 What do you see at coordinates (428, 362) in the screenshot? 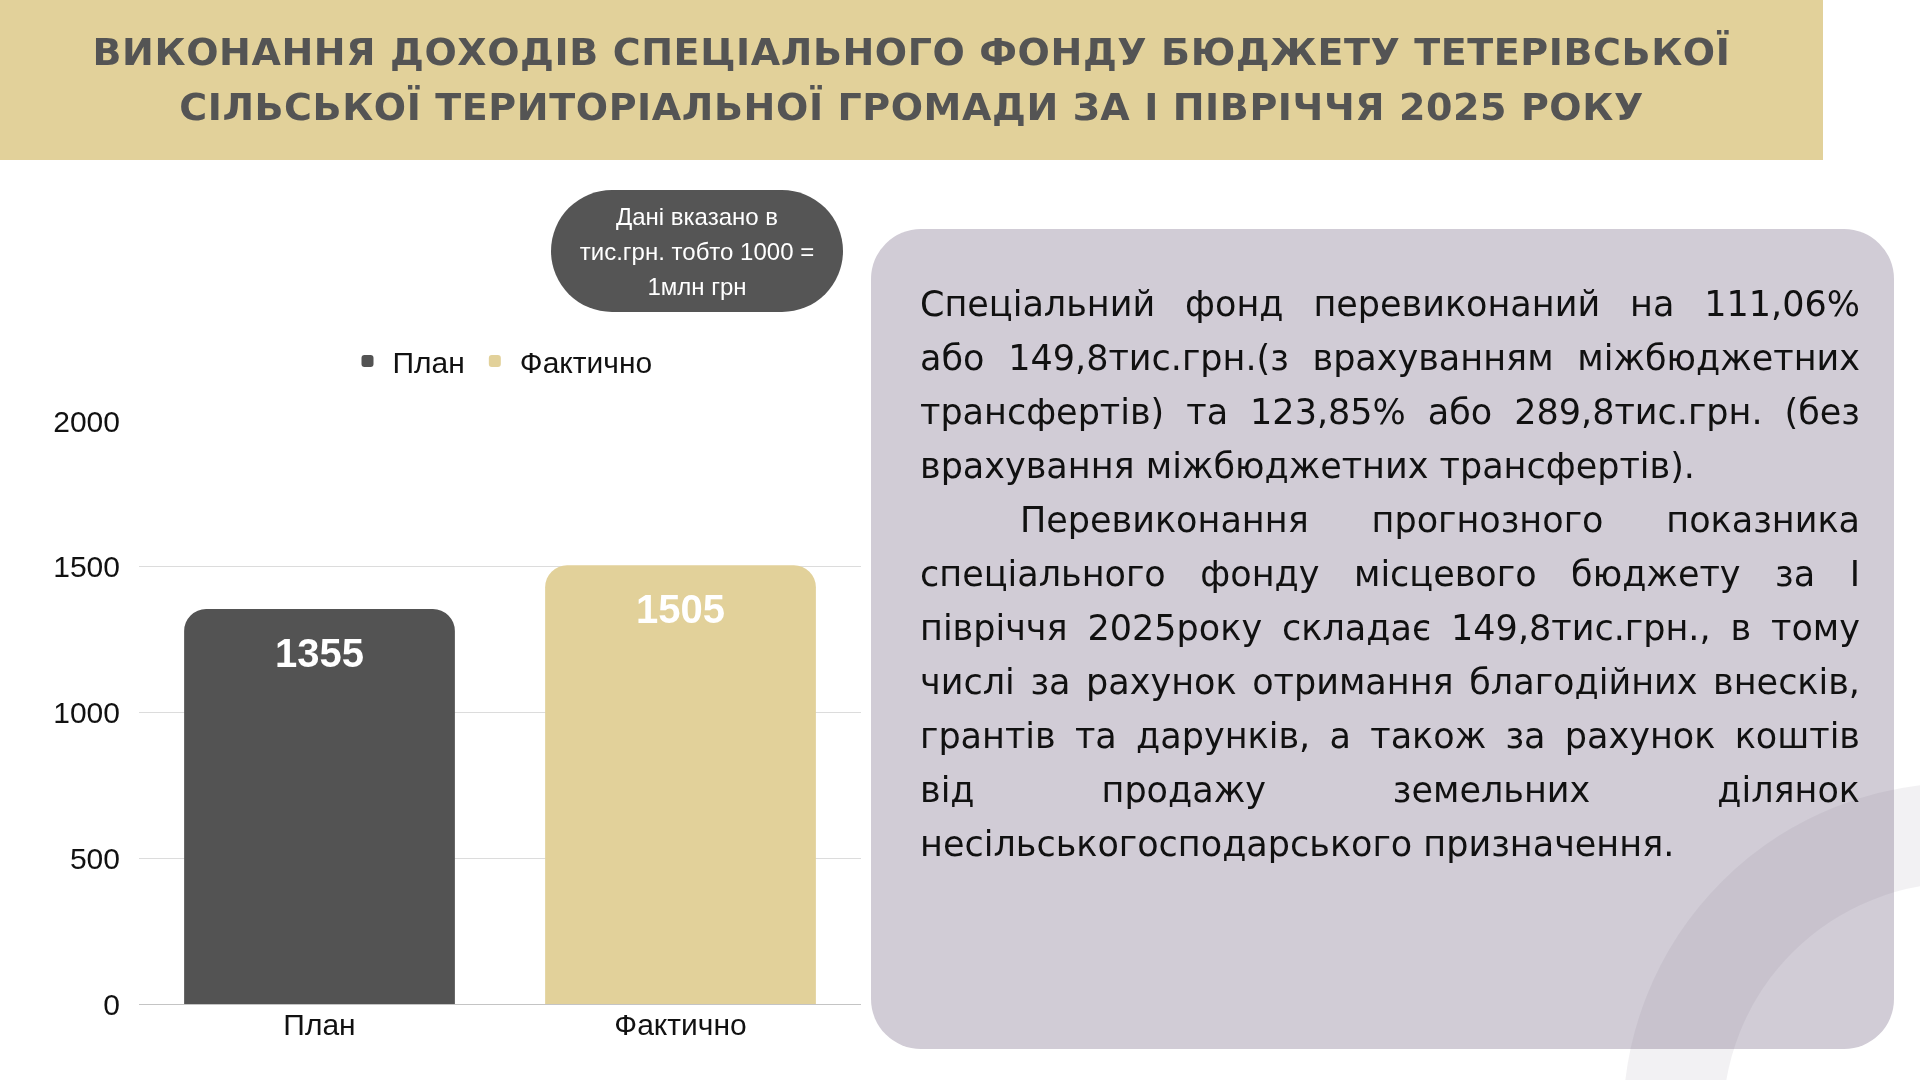
I see `legend-label: План` at bounding box center [428, 362].